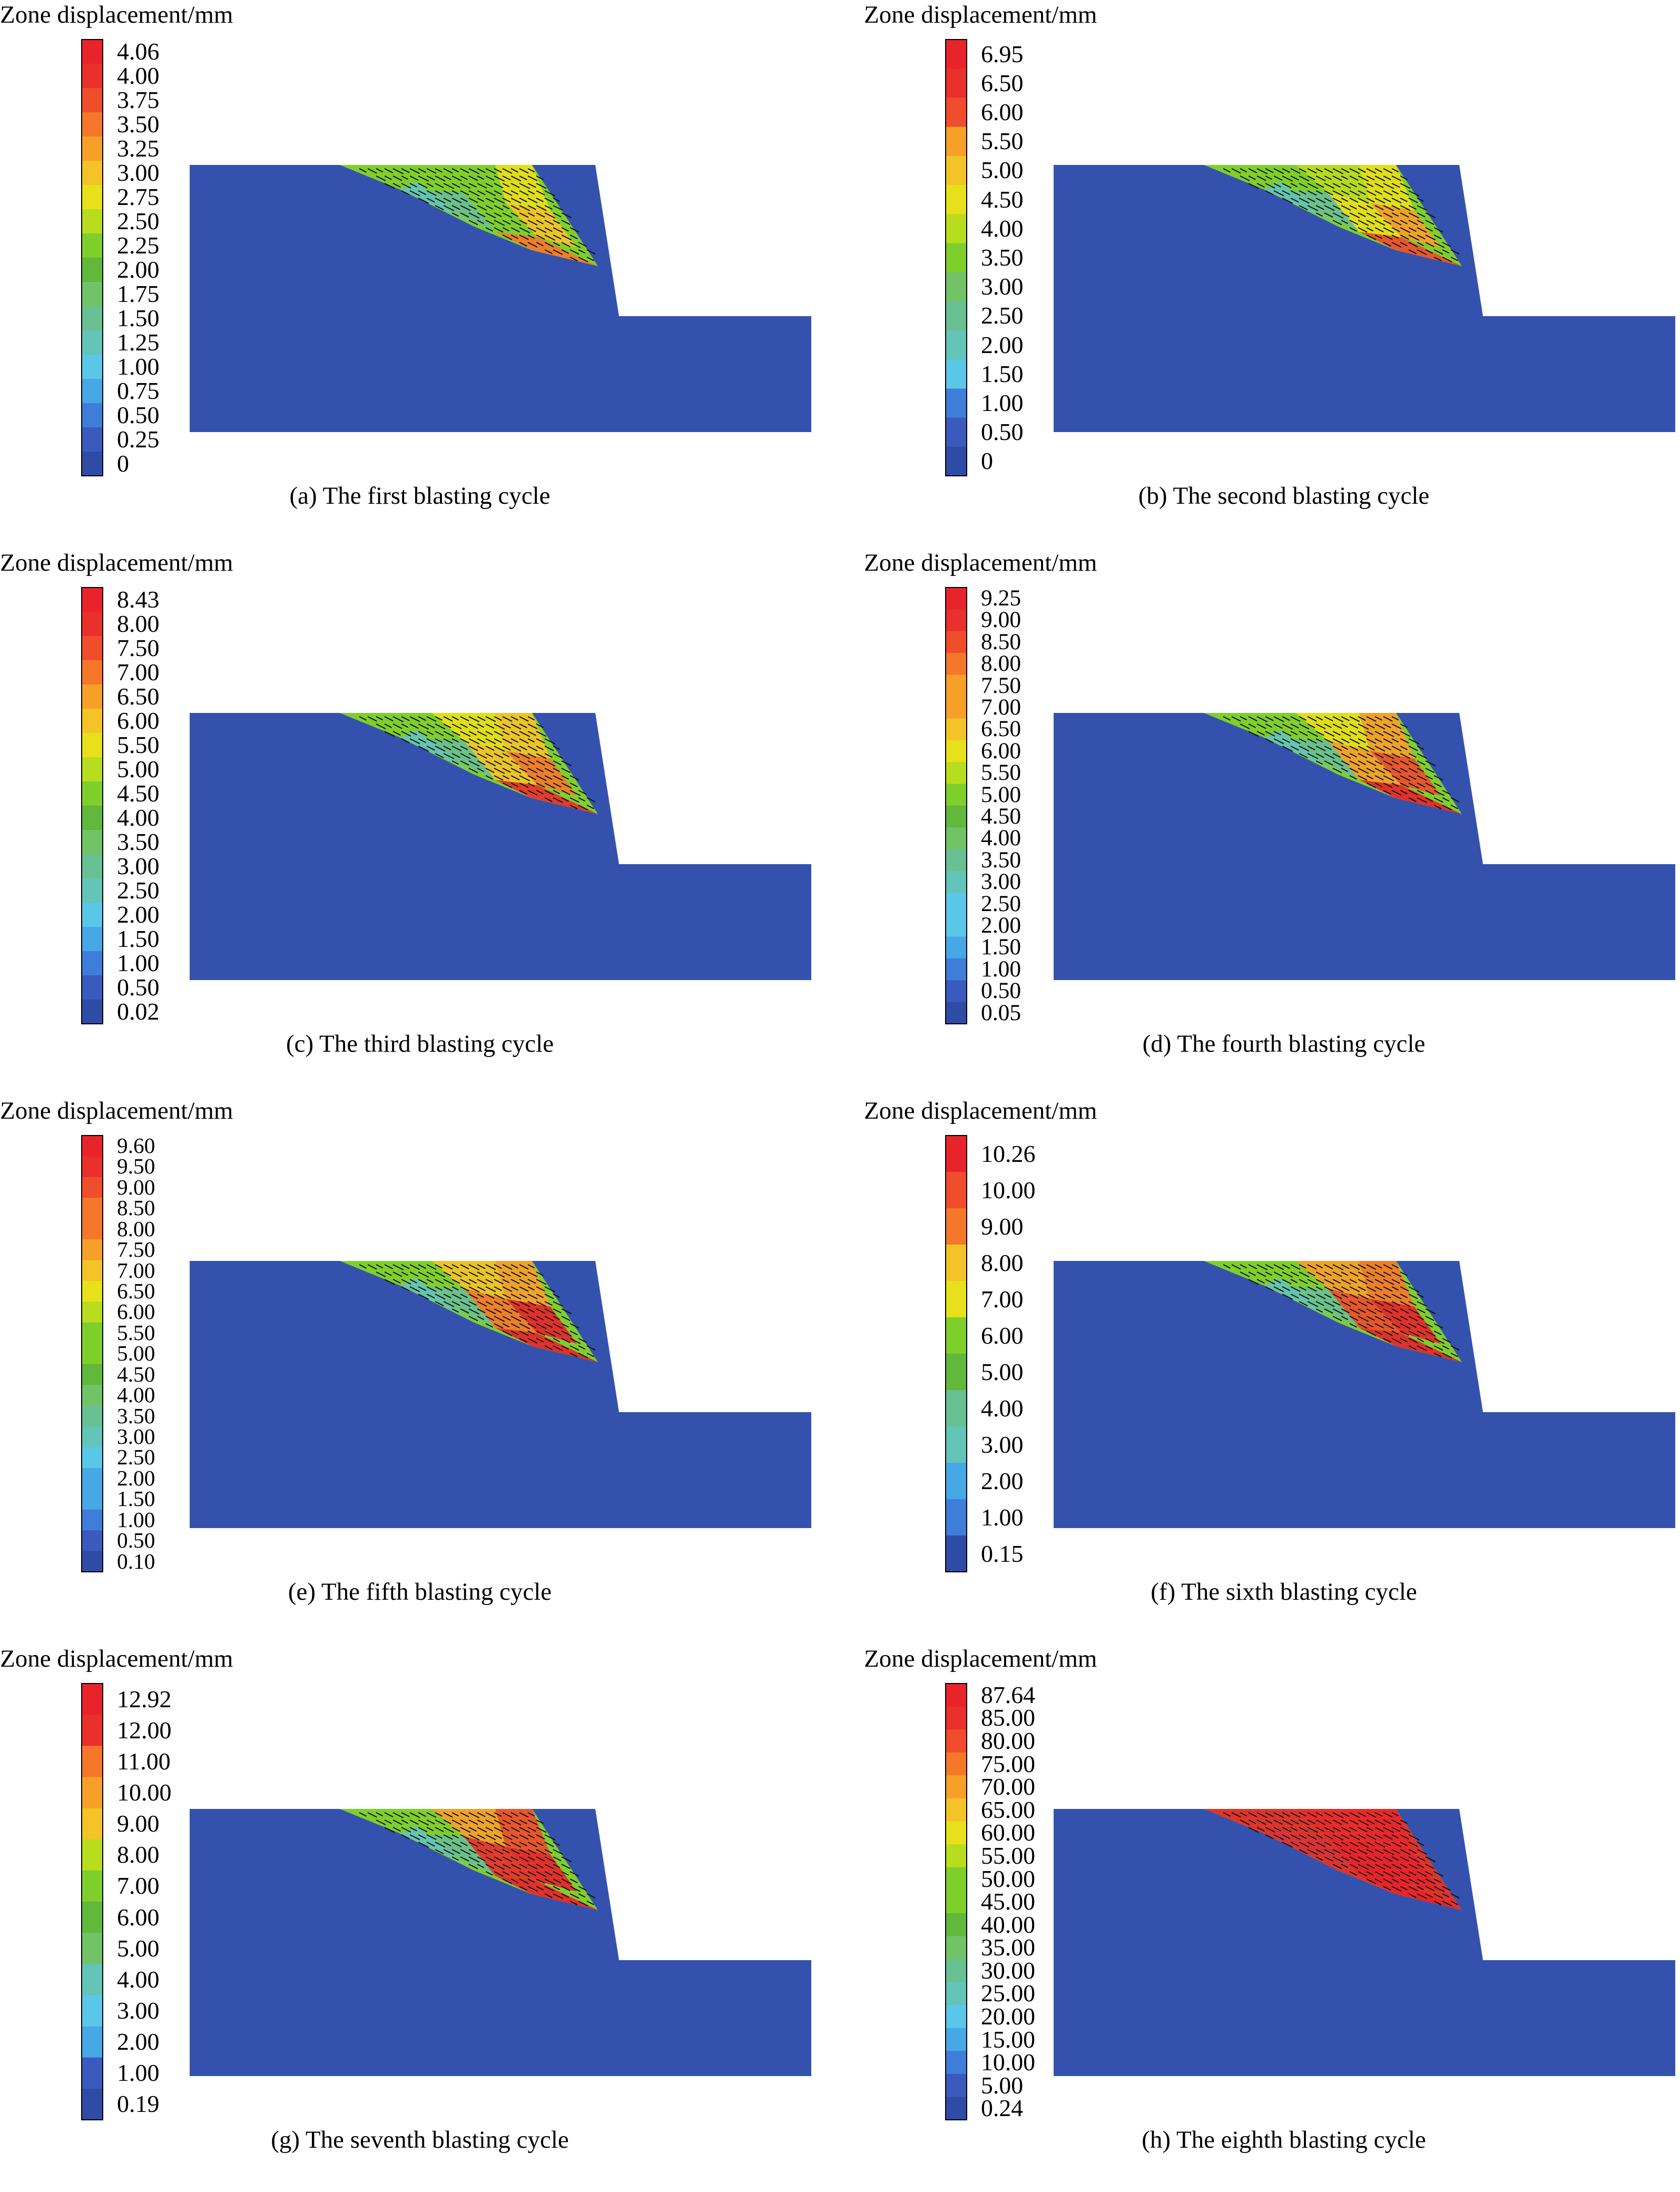 The image size is (1680, 2192). What do you see at coordinates (420, 1592) in the screenshot?
I see `panel-caption: (e) The fifth blasting cycle` at bounding box center [420, 1592].